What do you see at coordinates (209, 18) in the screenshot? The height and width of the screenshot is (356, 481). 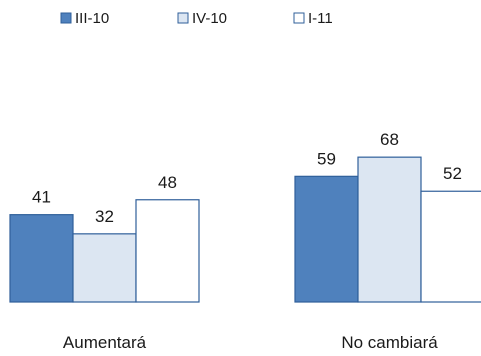 I see `legend-label-iv-10: IV-10` at bounding box center [209, 18].